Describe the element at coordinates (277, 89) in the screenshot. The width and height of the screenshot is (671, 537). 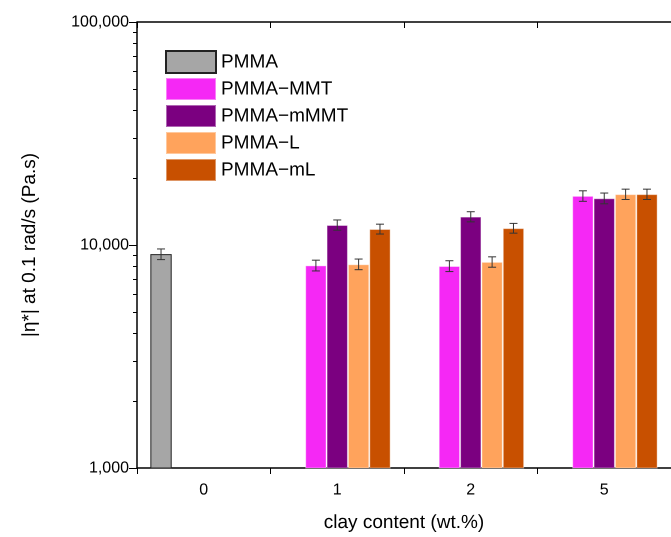
I see `legend-label: PMMA−MMT` at that location.